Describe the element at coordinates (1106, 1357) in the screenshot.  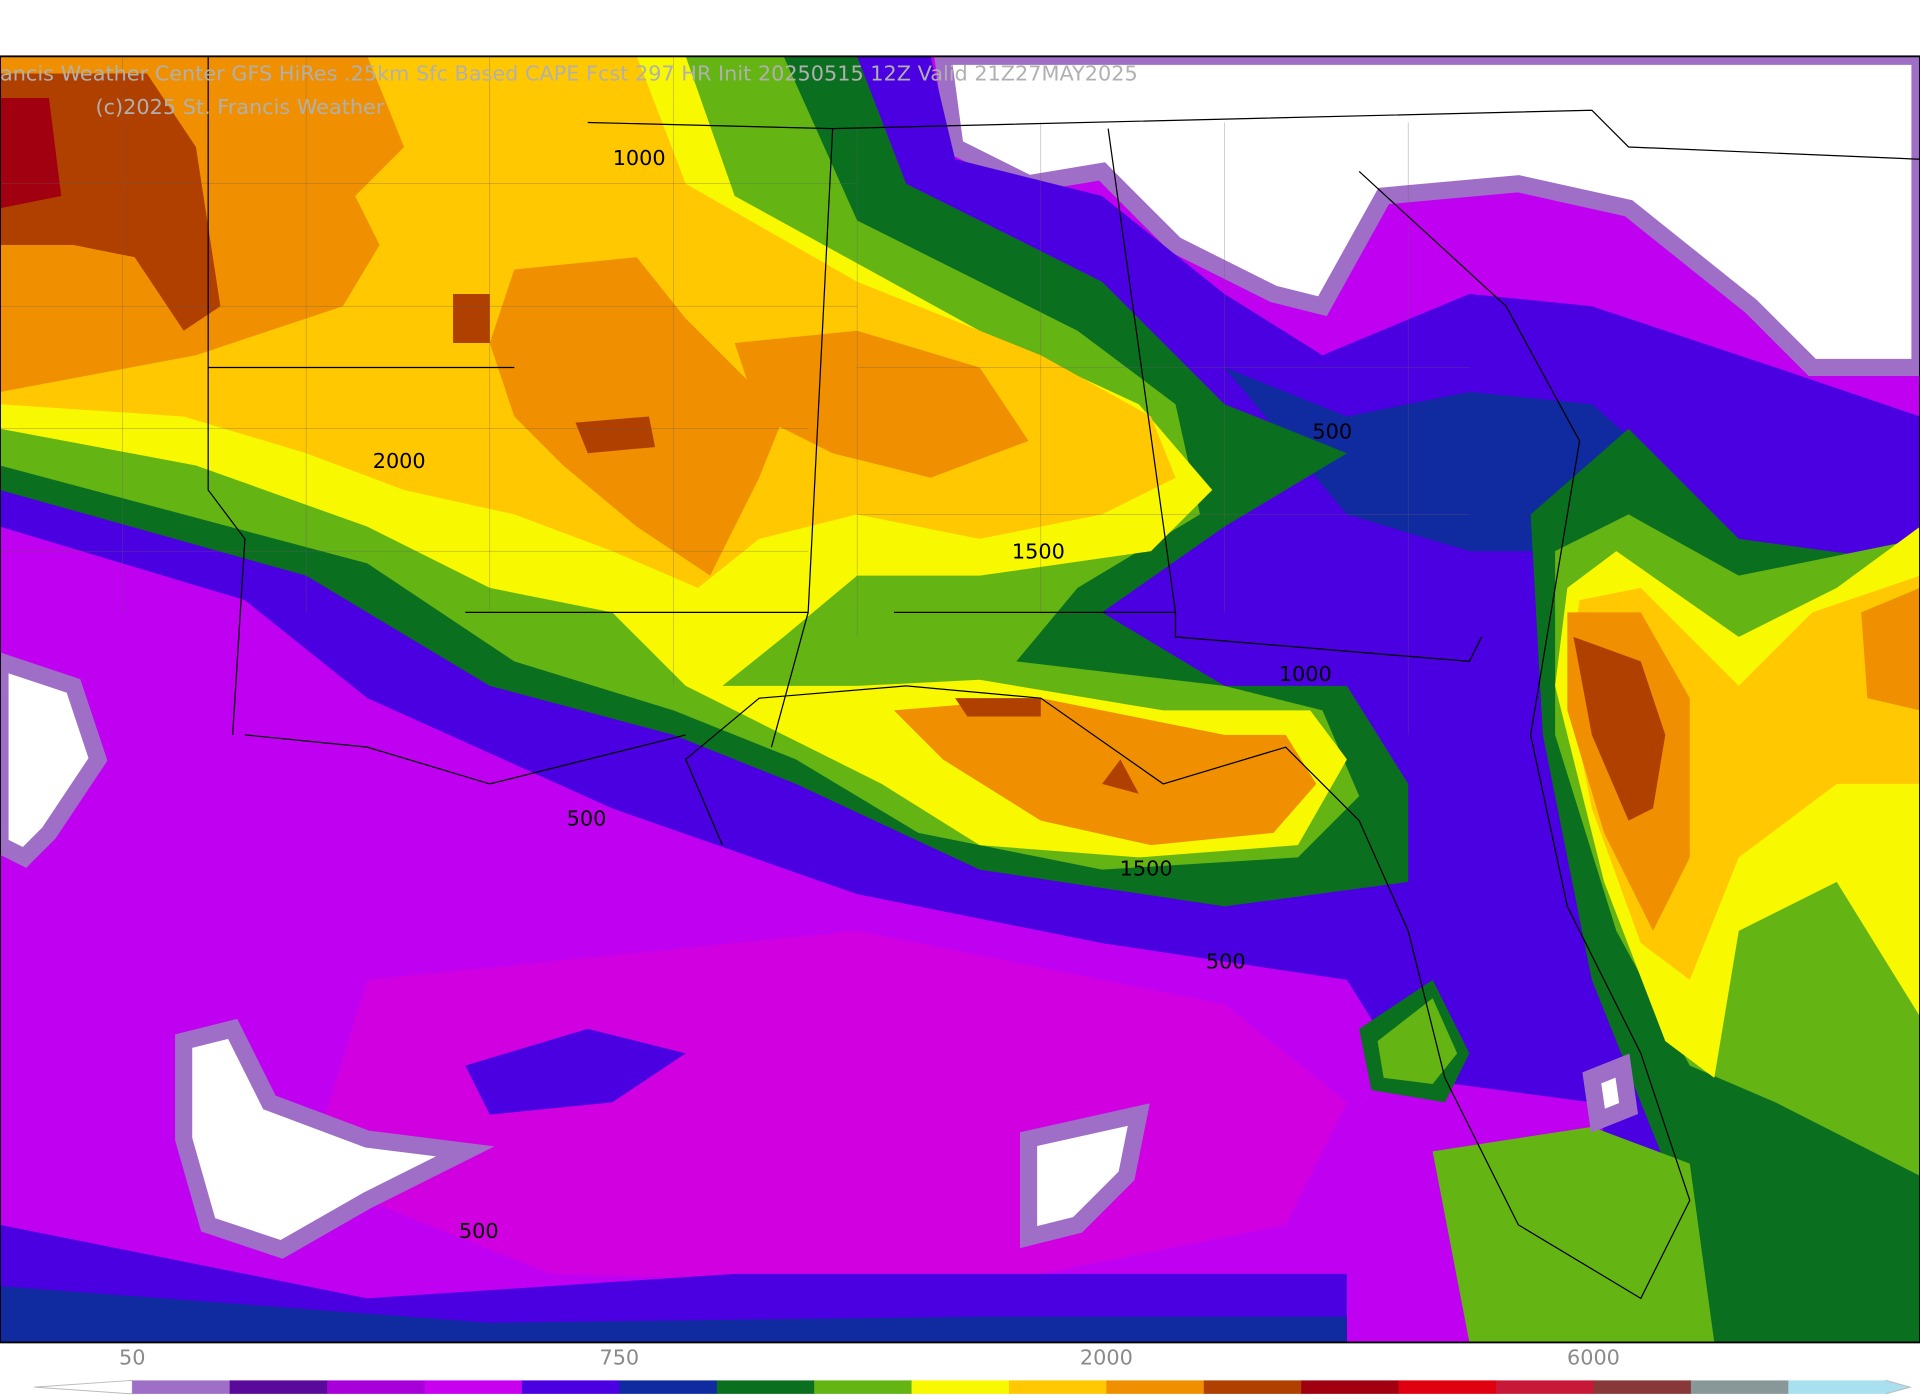
I see `colorbar-tick-label: 2000` at that location.